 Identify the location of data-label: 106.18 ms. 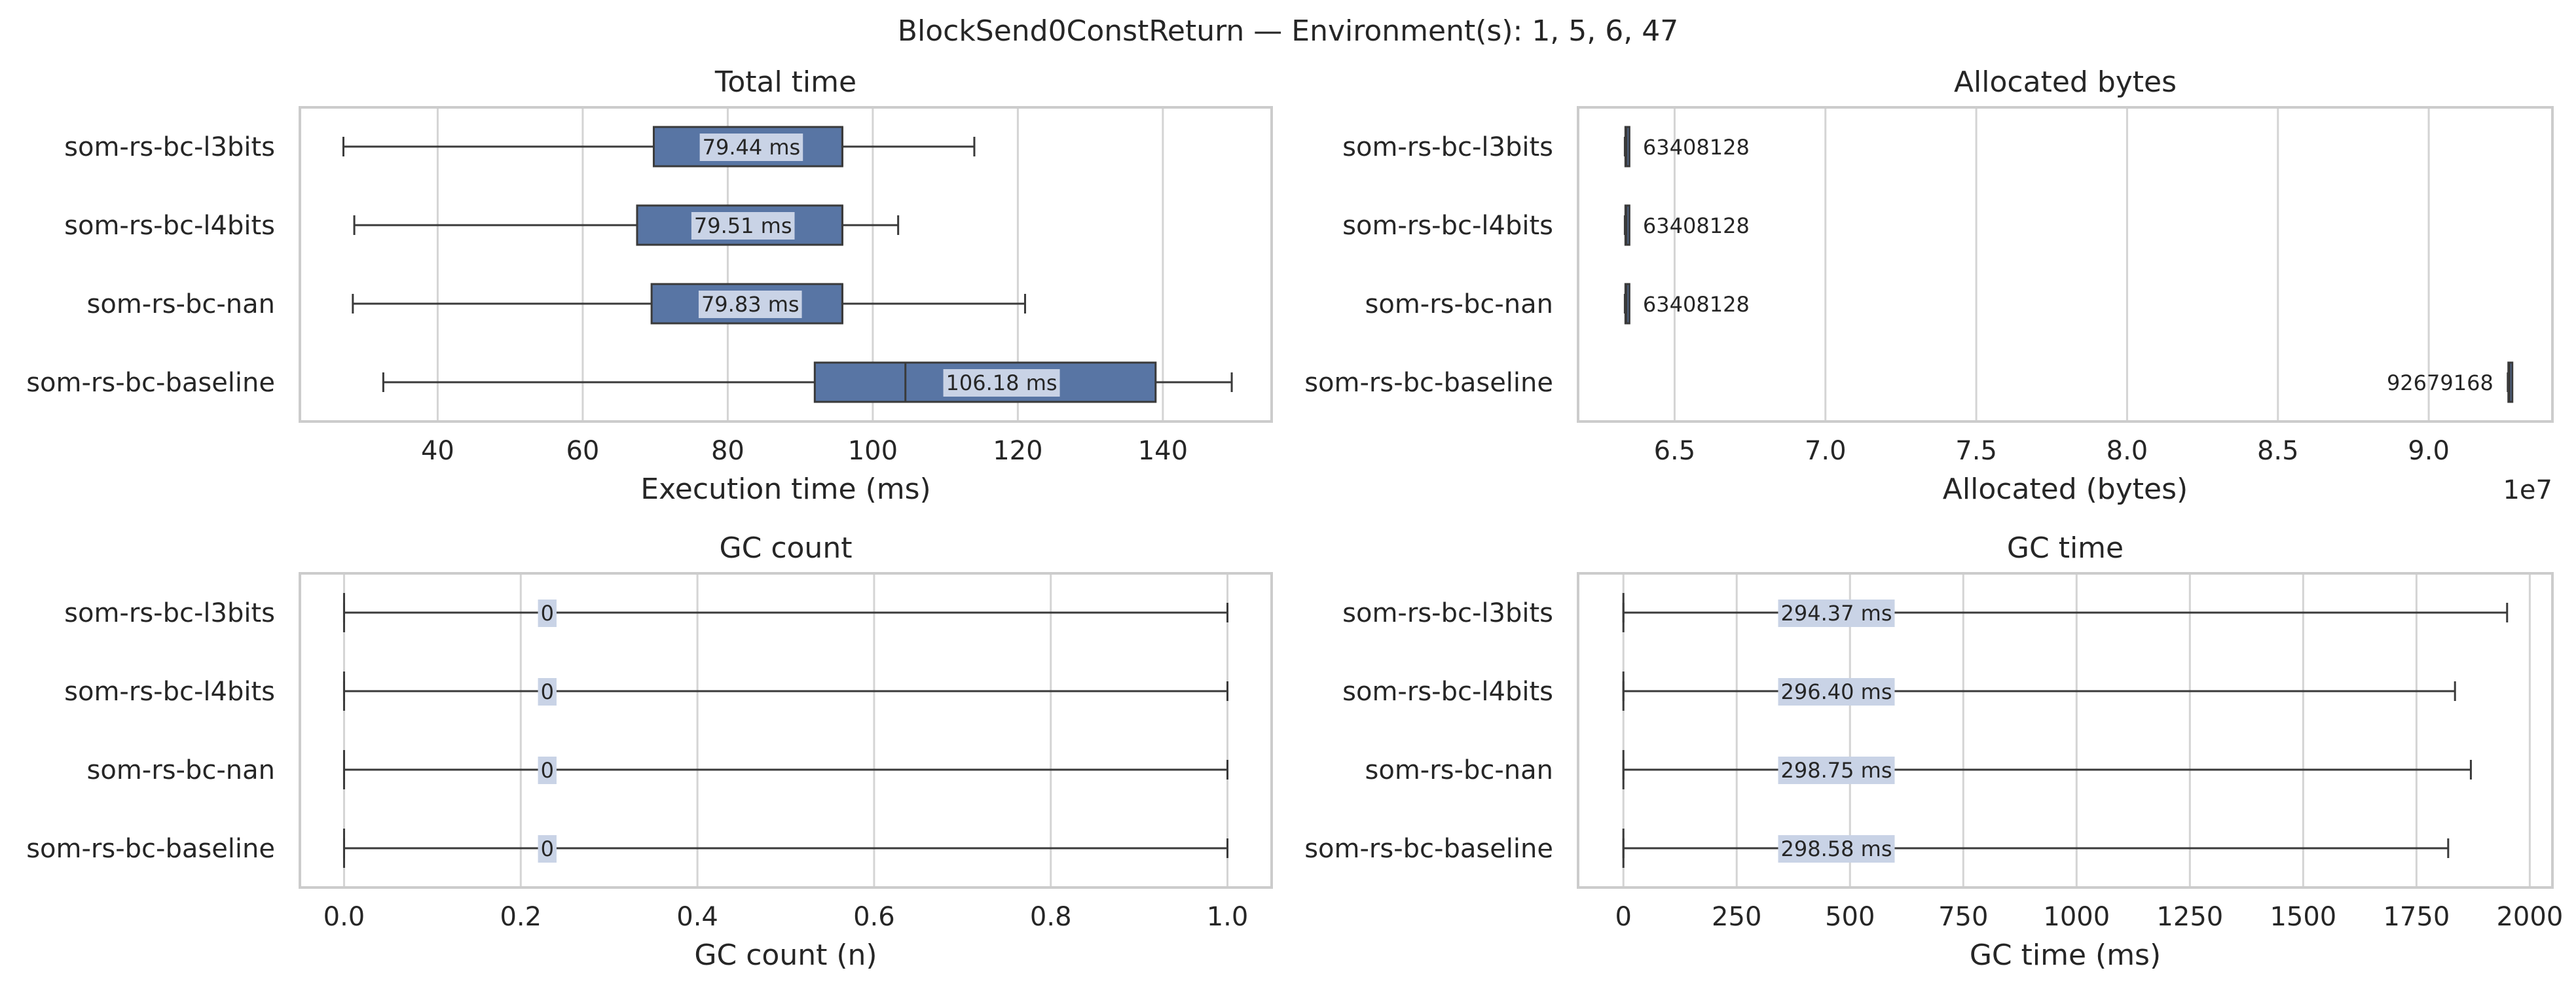
(1002, 382).